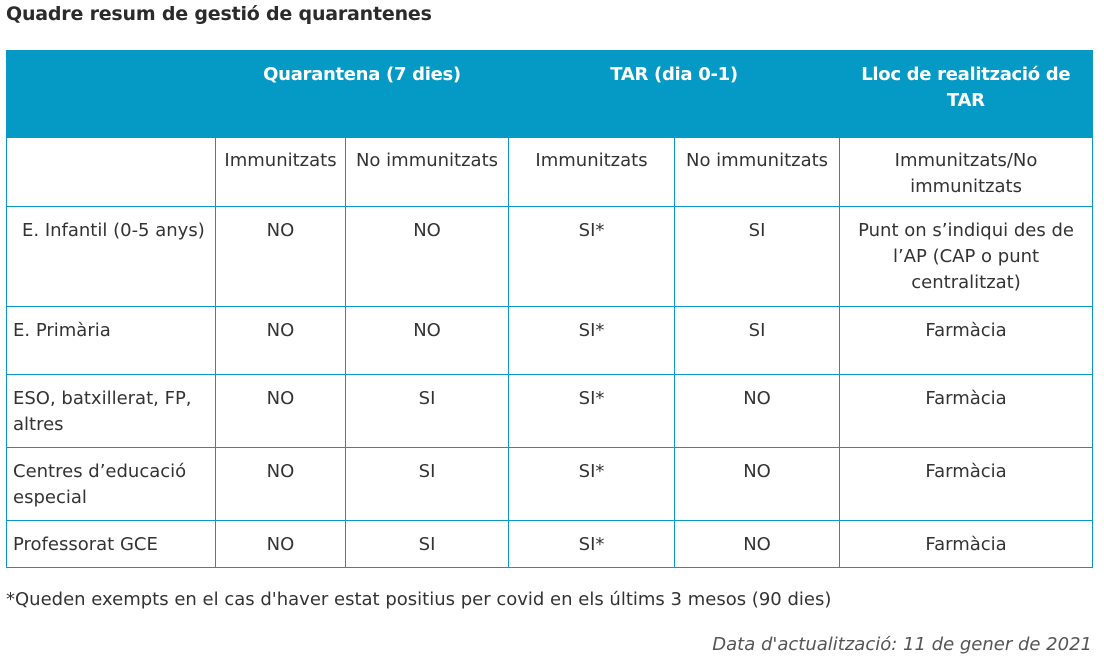 The height and width of the screenshot is (663, 1104). What do you see at coordinates (280, 172) in the screenshot?
I see `subheader-quarantena-immunitzats: Immunitzats` at bounding box center [280, 172].